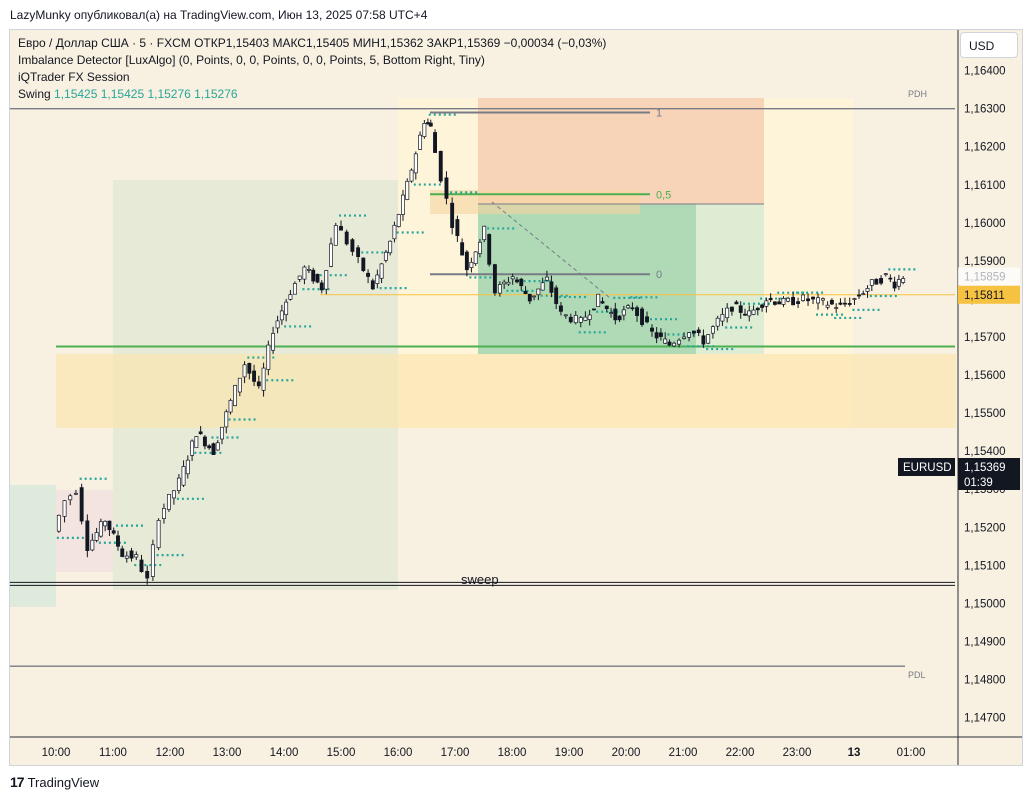  What do you see at coordinates (128, 94) in the screenshot?
I see `indicator-legend-swing: Swing 1,15425 1,15425 1,15276 1,15276` at bounding box center [128, 94].